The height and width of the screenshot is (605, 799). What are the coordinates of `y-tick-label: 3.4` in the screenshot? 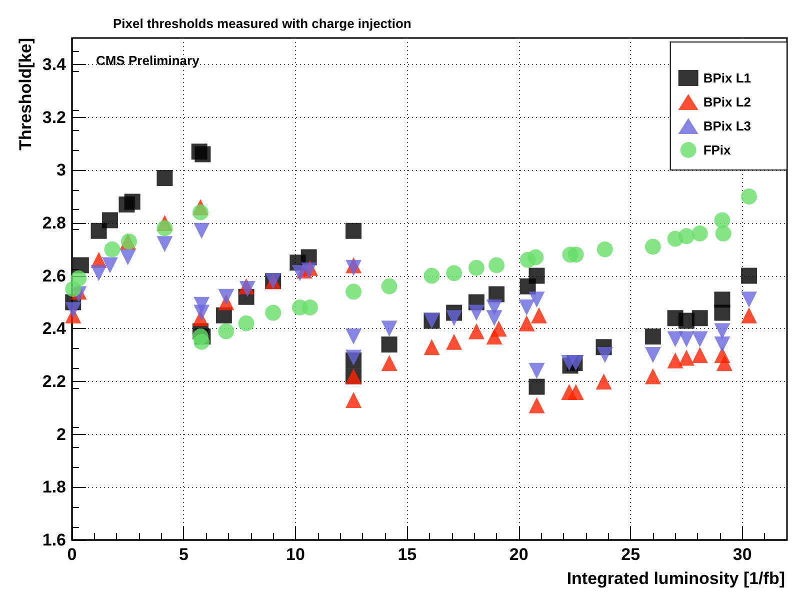 It's located at (54, 64).